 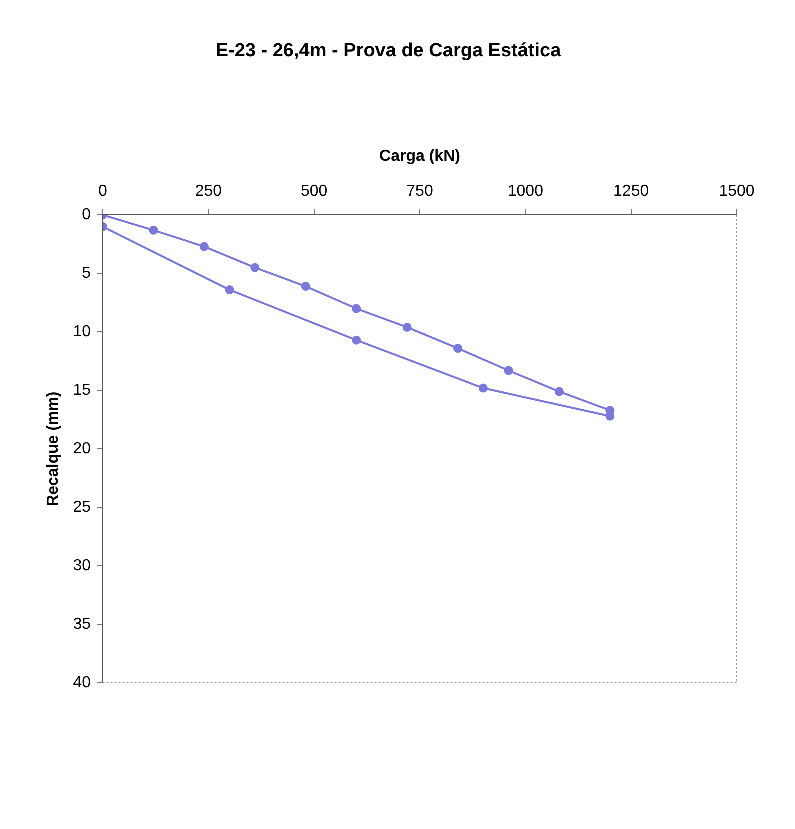 What do you see at coordinates (82, 391) in the screenshot?
I see `y-tick-label: 15` at bounding box center [82, 391].